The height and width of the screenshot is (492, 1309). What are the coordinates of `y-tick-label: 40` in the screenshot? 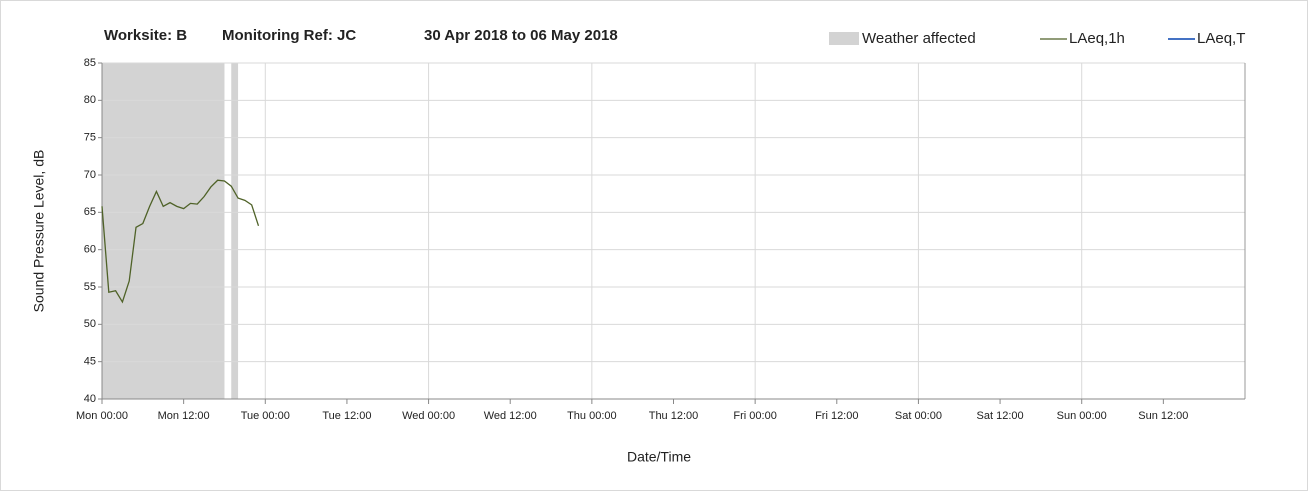 It's located at (90, 399).